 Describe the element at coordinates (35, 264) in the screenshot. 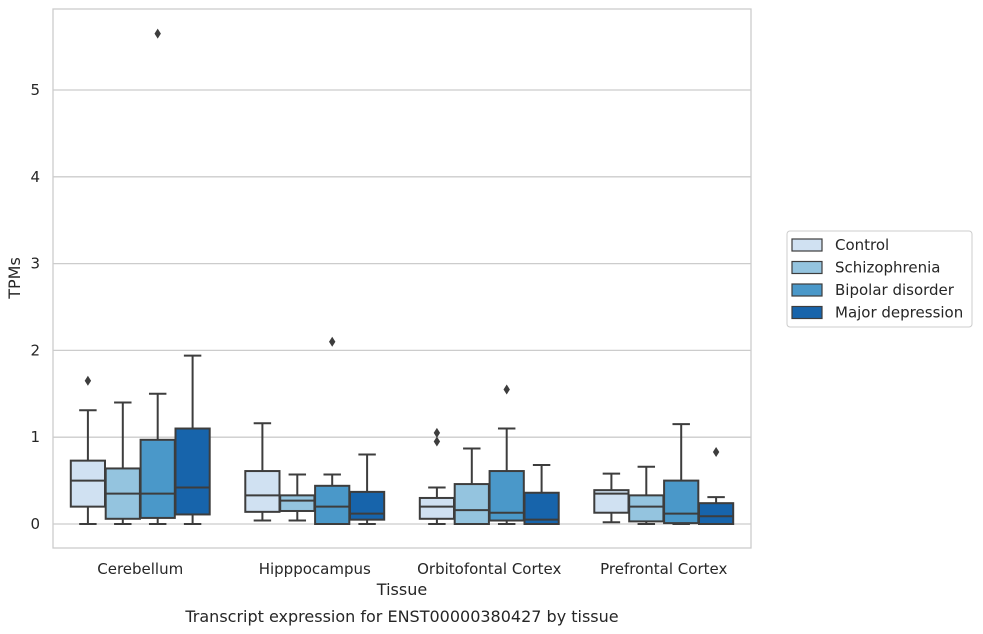

I see `y-tick-label: 3` at that location.